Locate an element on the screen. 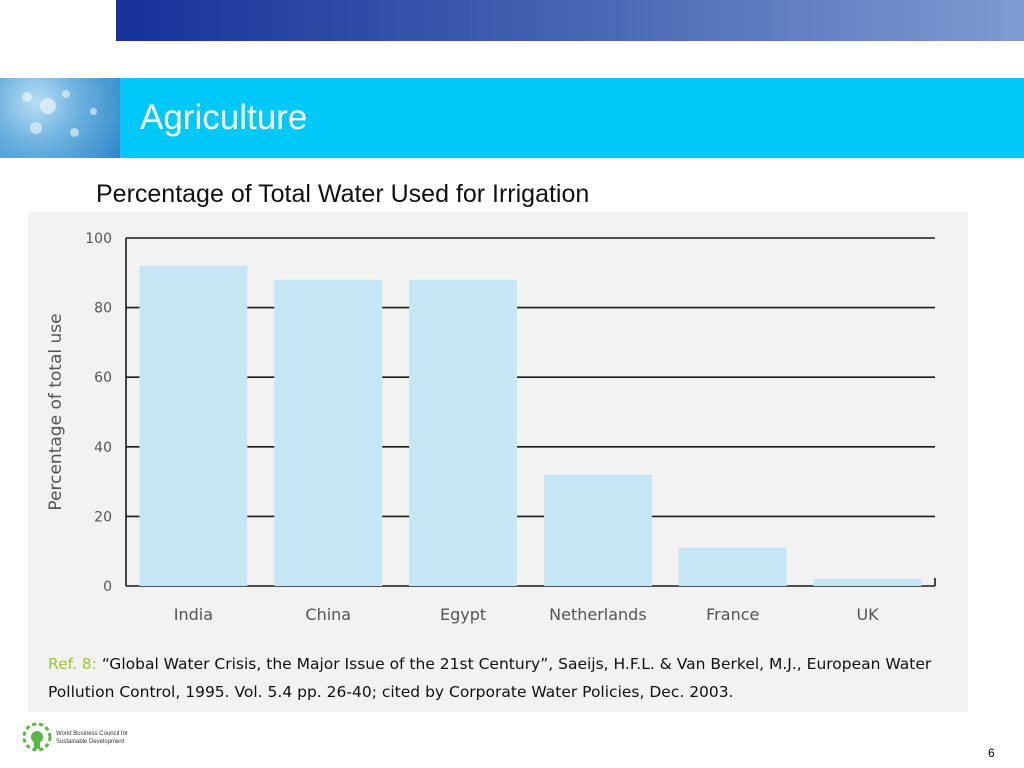  slide-number: 6 is located at coordinates (991, 753).